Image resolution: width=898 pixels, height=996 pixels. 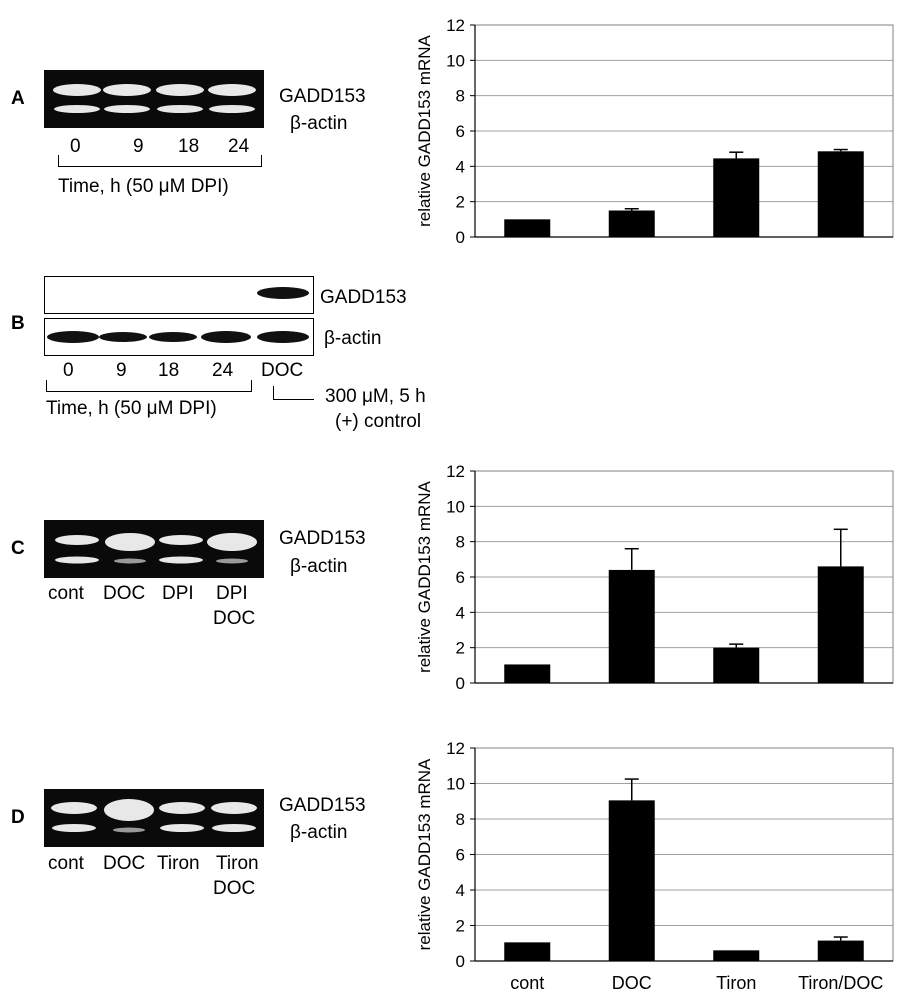 I want to click on lane-label-c-2: DOC, so click(x=124, y=593).